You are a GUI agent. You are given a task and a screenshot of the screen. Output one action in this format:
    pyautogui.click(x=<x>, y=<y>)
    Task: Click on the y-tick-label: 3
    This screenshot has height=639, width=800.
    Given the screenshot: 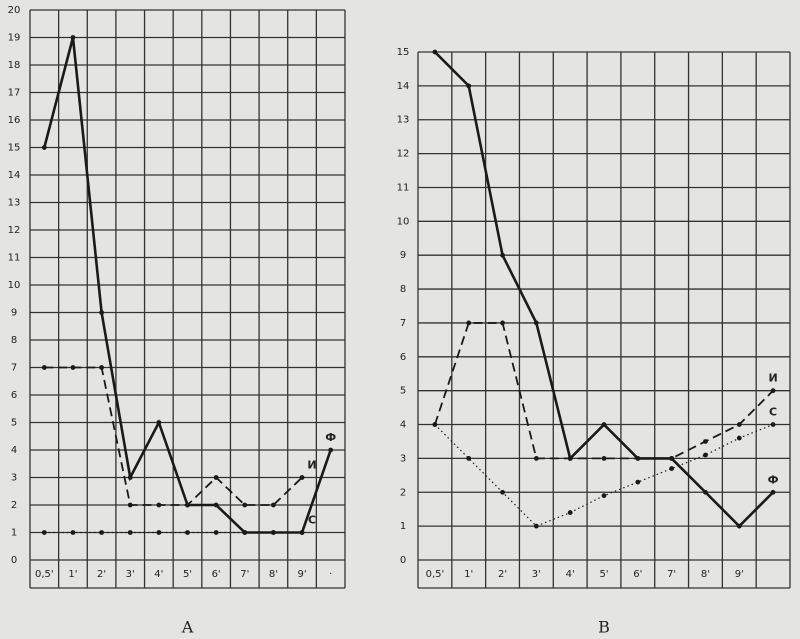 What is the action you would take?
    pyautogui.click(x=14, y=478)
    